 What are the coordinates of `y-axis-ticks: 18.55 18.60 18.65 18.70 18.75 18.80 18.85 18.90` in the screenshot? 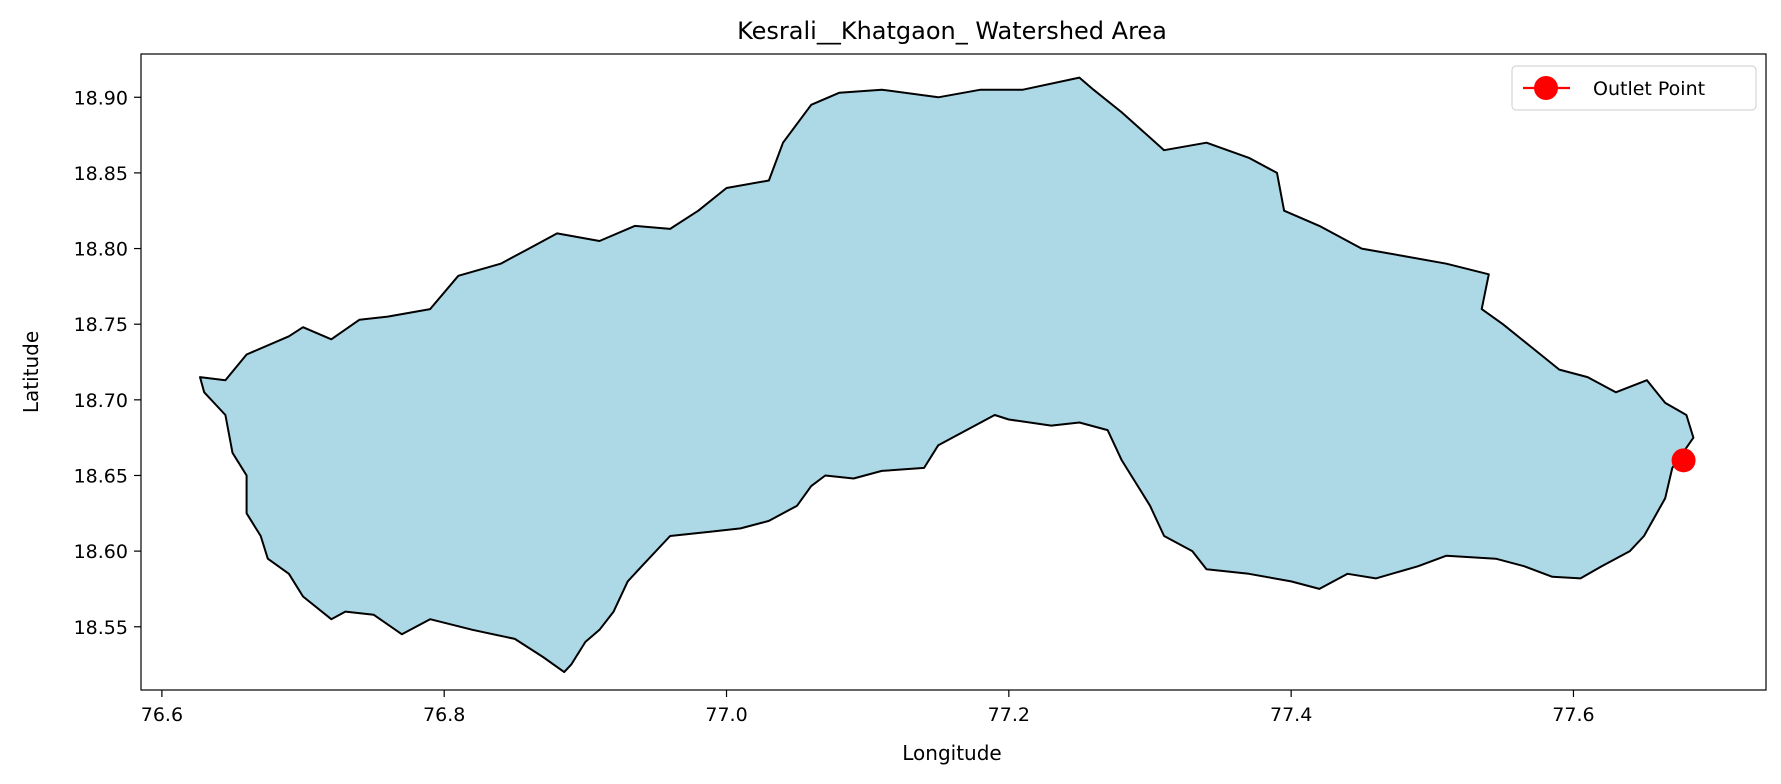 It's located at (107, 363).